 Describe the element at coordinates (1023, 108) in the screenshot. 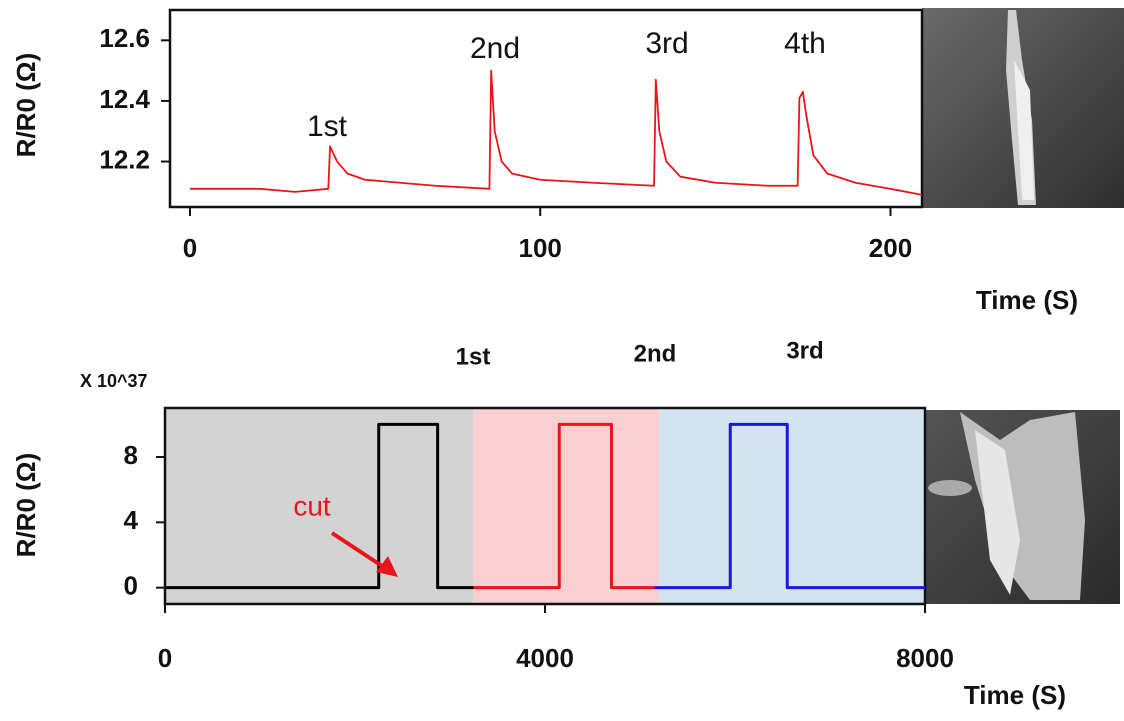

I see `sem-image-top` at that location.